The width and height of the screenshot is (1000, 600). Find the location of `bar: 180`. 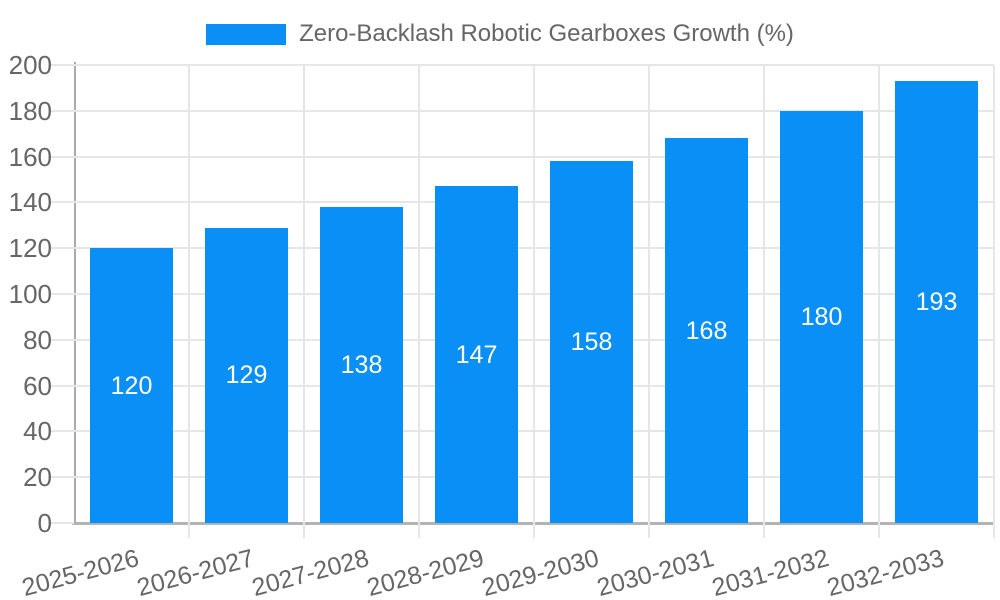

bar: 180 is located at coordinates (821, 316).